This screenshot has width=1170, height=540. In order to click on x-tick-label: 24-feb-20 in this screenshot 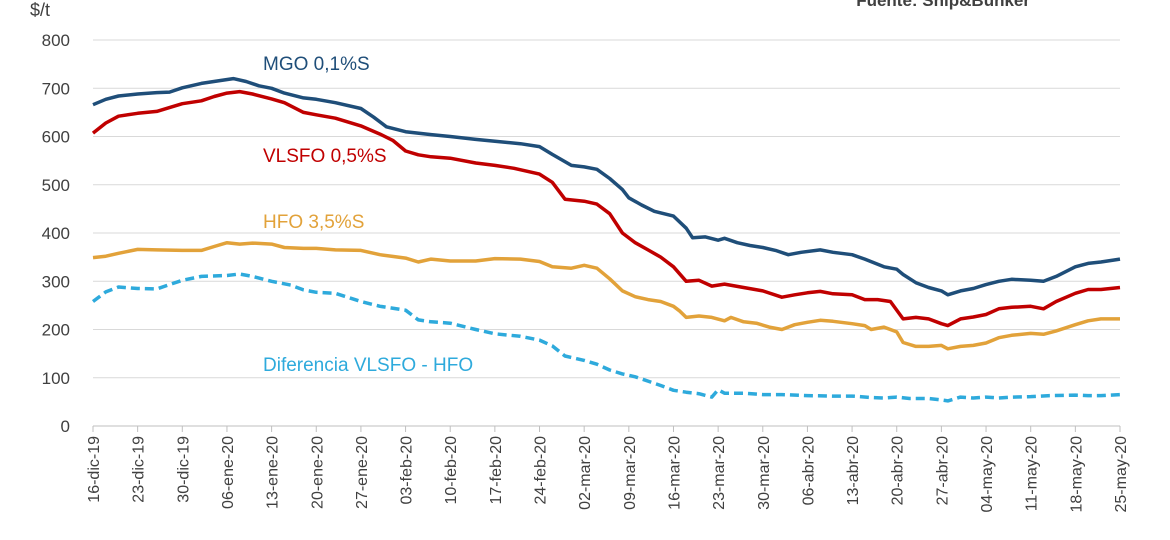, I will do `click(541, 470)`.